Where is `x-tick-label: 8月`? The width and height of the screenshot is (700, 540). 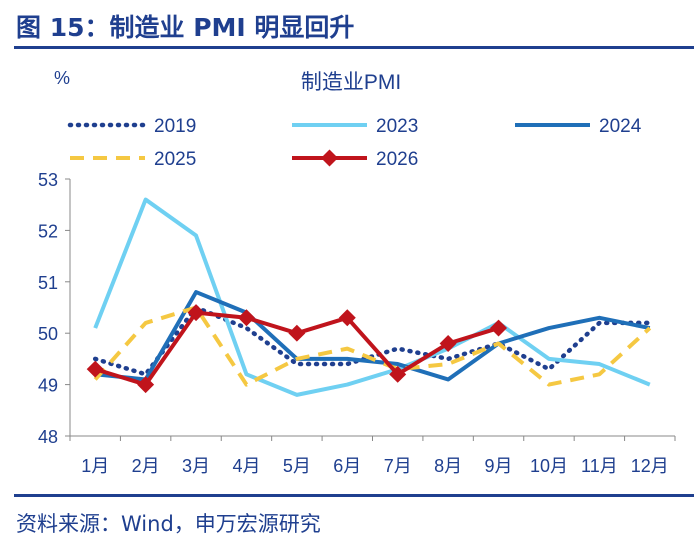
x-tick-label: 8月 is located at coordinates (448, 466).